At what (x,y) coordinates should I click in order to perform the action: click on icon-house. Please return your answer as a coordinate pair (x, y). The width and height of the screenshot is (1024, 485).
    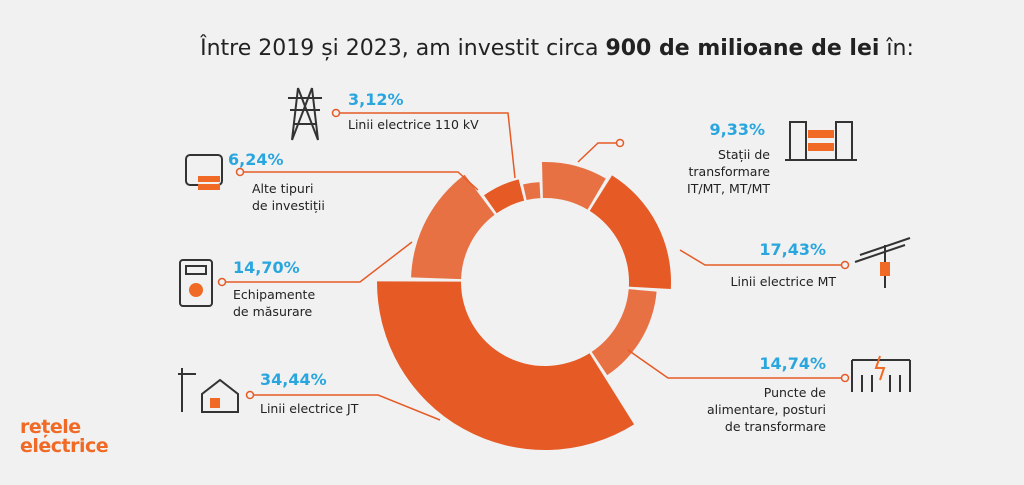
    Looking at the image, I should click on (208, 390).